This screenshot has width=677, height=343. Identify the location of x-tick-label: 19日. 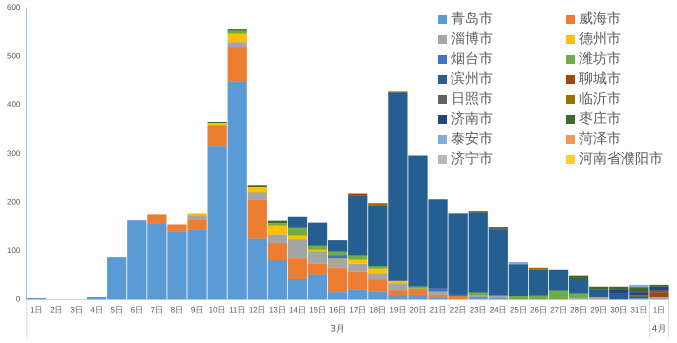
(397, 309).